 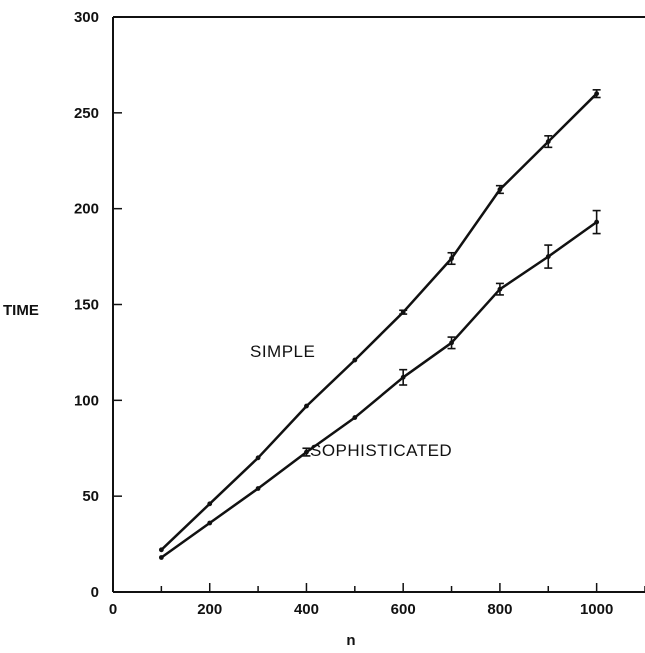 What do you see at coordinates (95, 592) in the screenshot?
I see `y-tick-label: 0` at bounding box center [95, 592].